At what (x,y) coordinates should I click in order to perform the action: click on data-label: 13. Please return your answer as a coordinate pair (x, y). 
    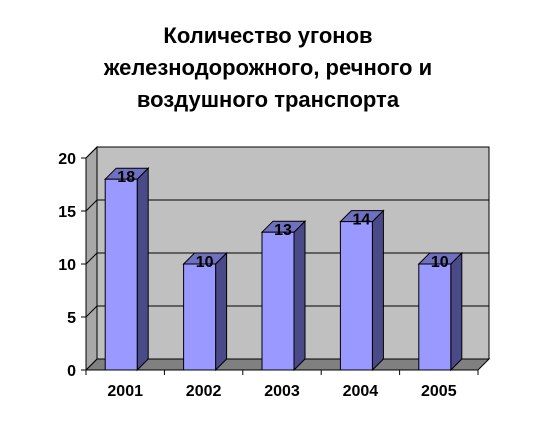
    Looking at the image, I should click on (283, 230).